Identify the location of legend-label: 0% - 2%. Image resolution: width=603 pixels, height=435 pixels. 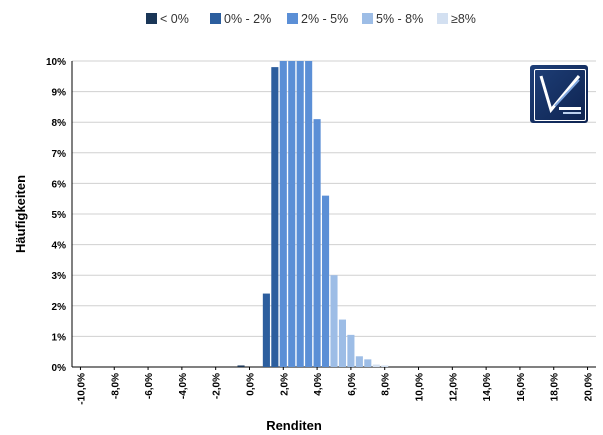
(248, 19).